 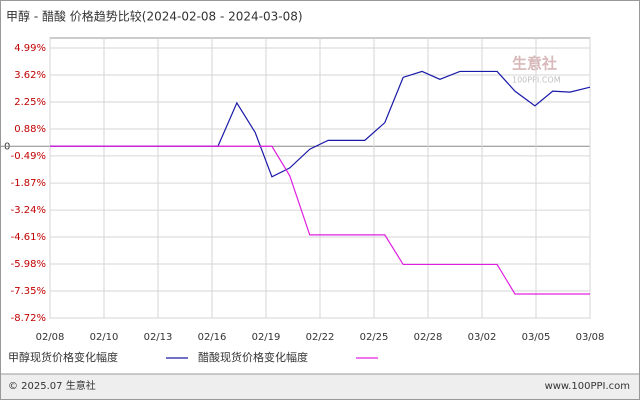 I want to click on x-tick-label: 03/05, so click(x=536, y=337).